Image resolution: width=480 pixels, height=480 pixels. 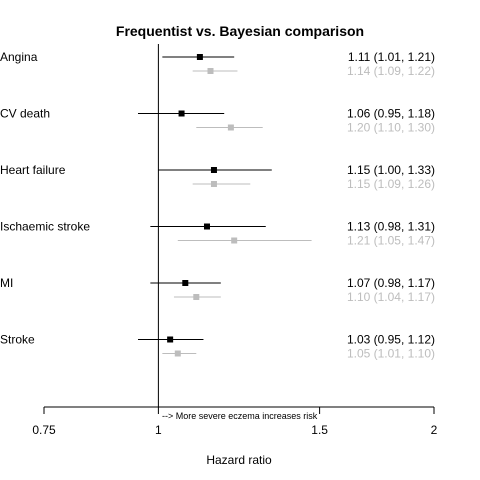 What do you see at coordinates (45, 227) in the screenshot?
I see `outcome-label: Ischaemic stroke` at bounding box center [45, 227].